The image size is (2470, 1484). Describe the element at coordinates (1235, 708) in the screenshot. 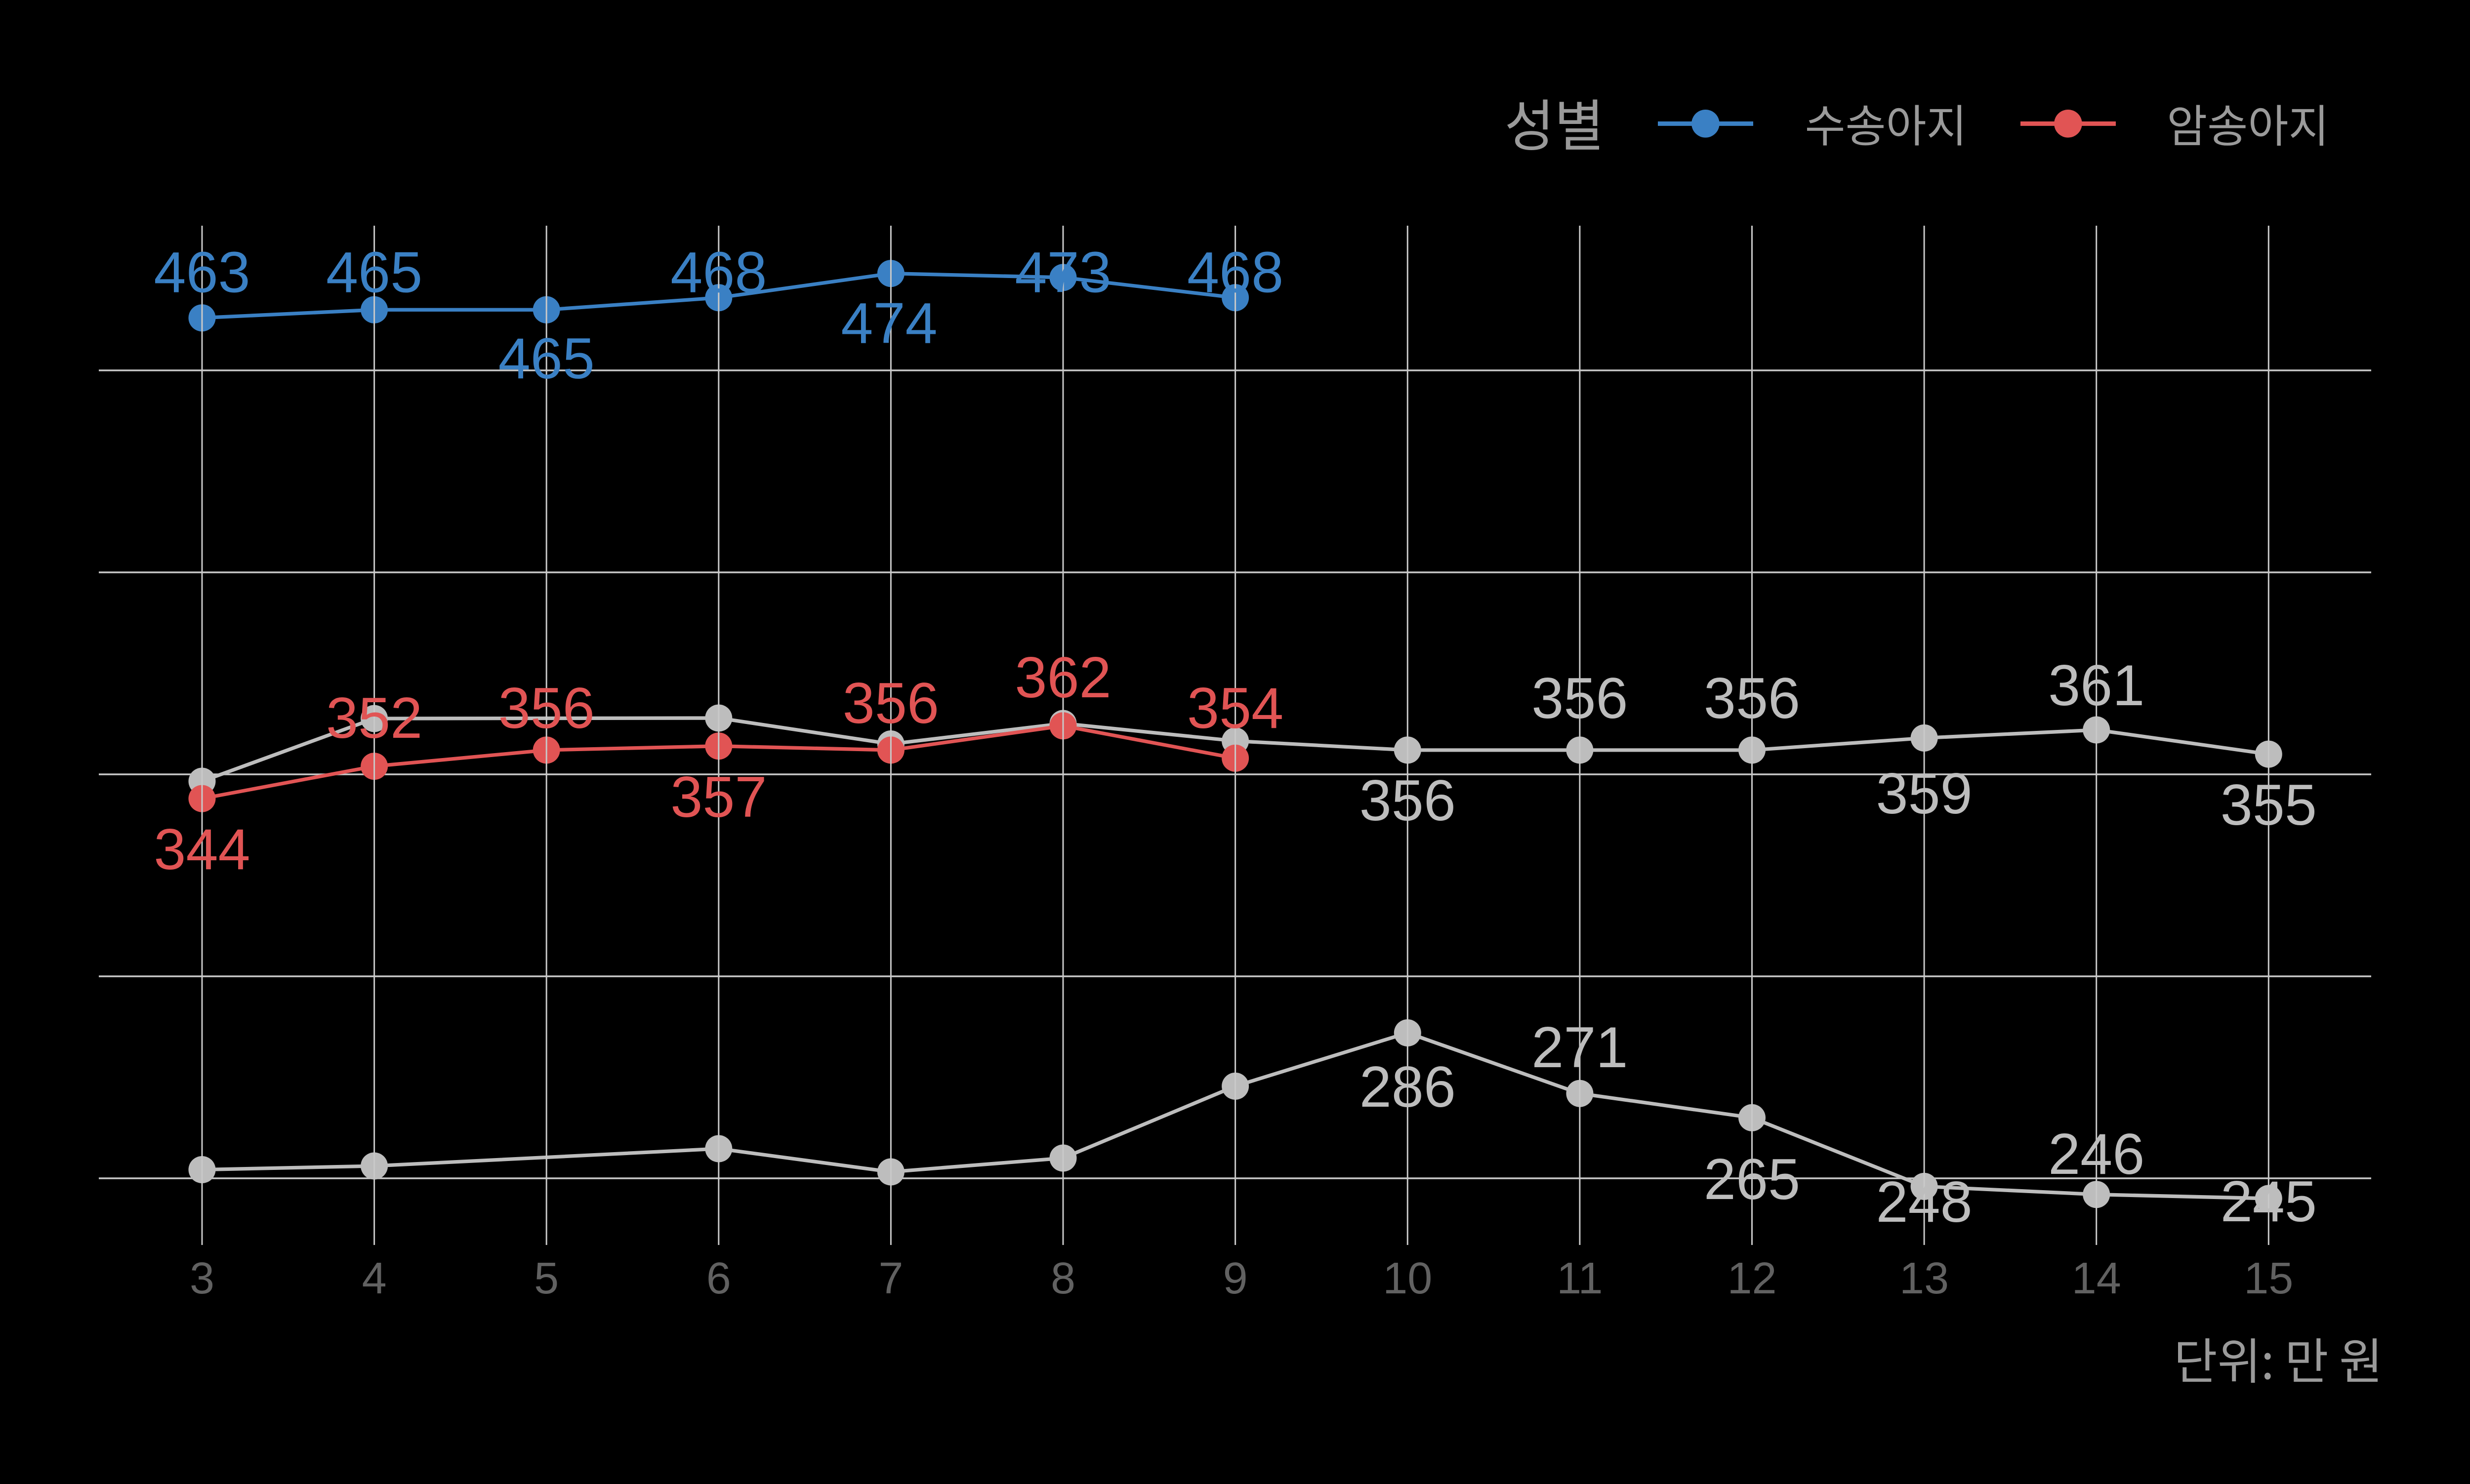

I see `svg-text: 354` at that location.